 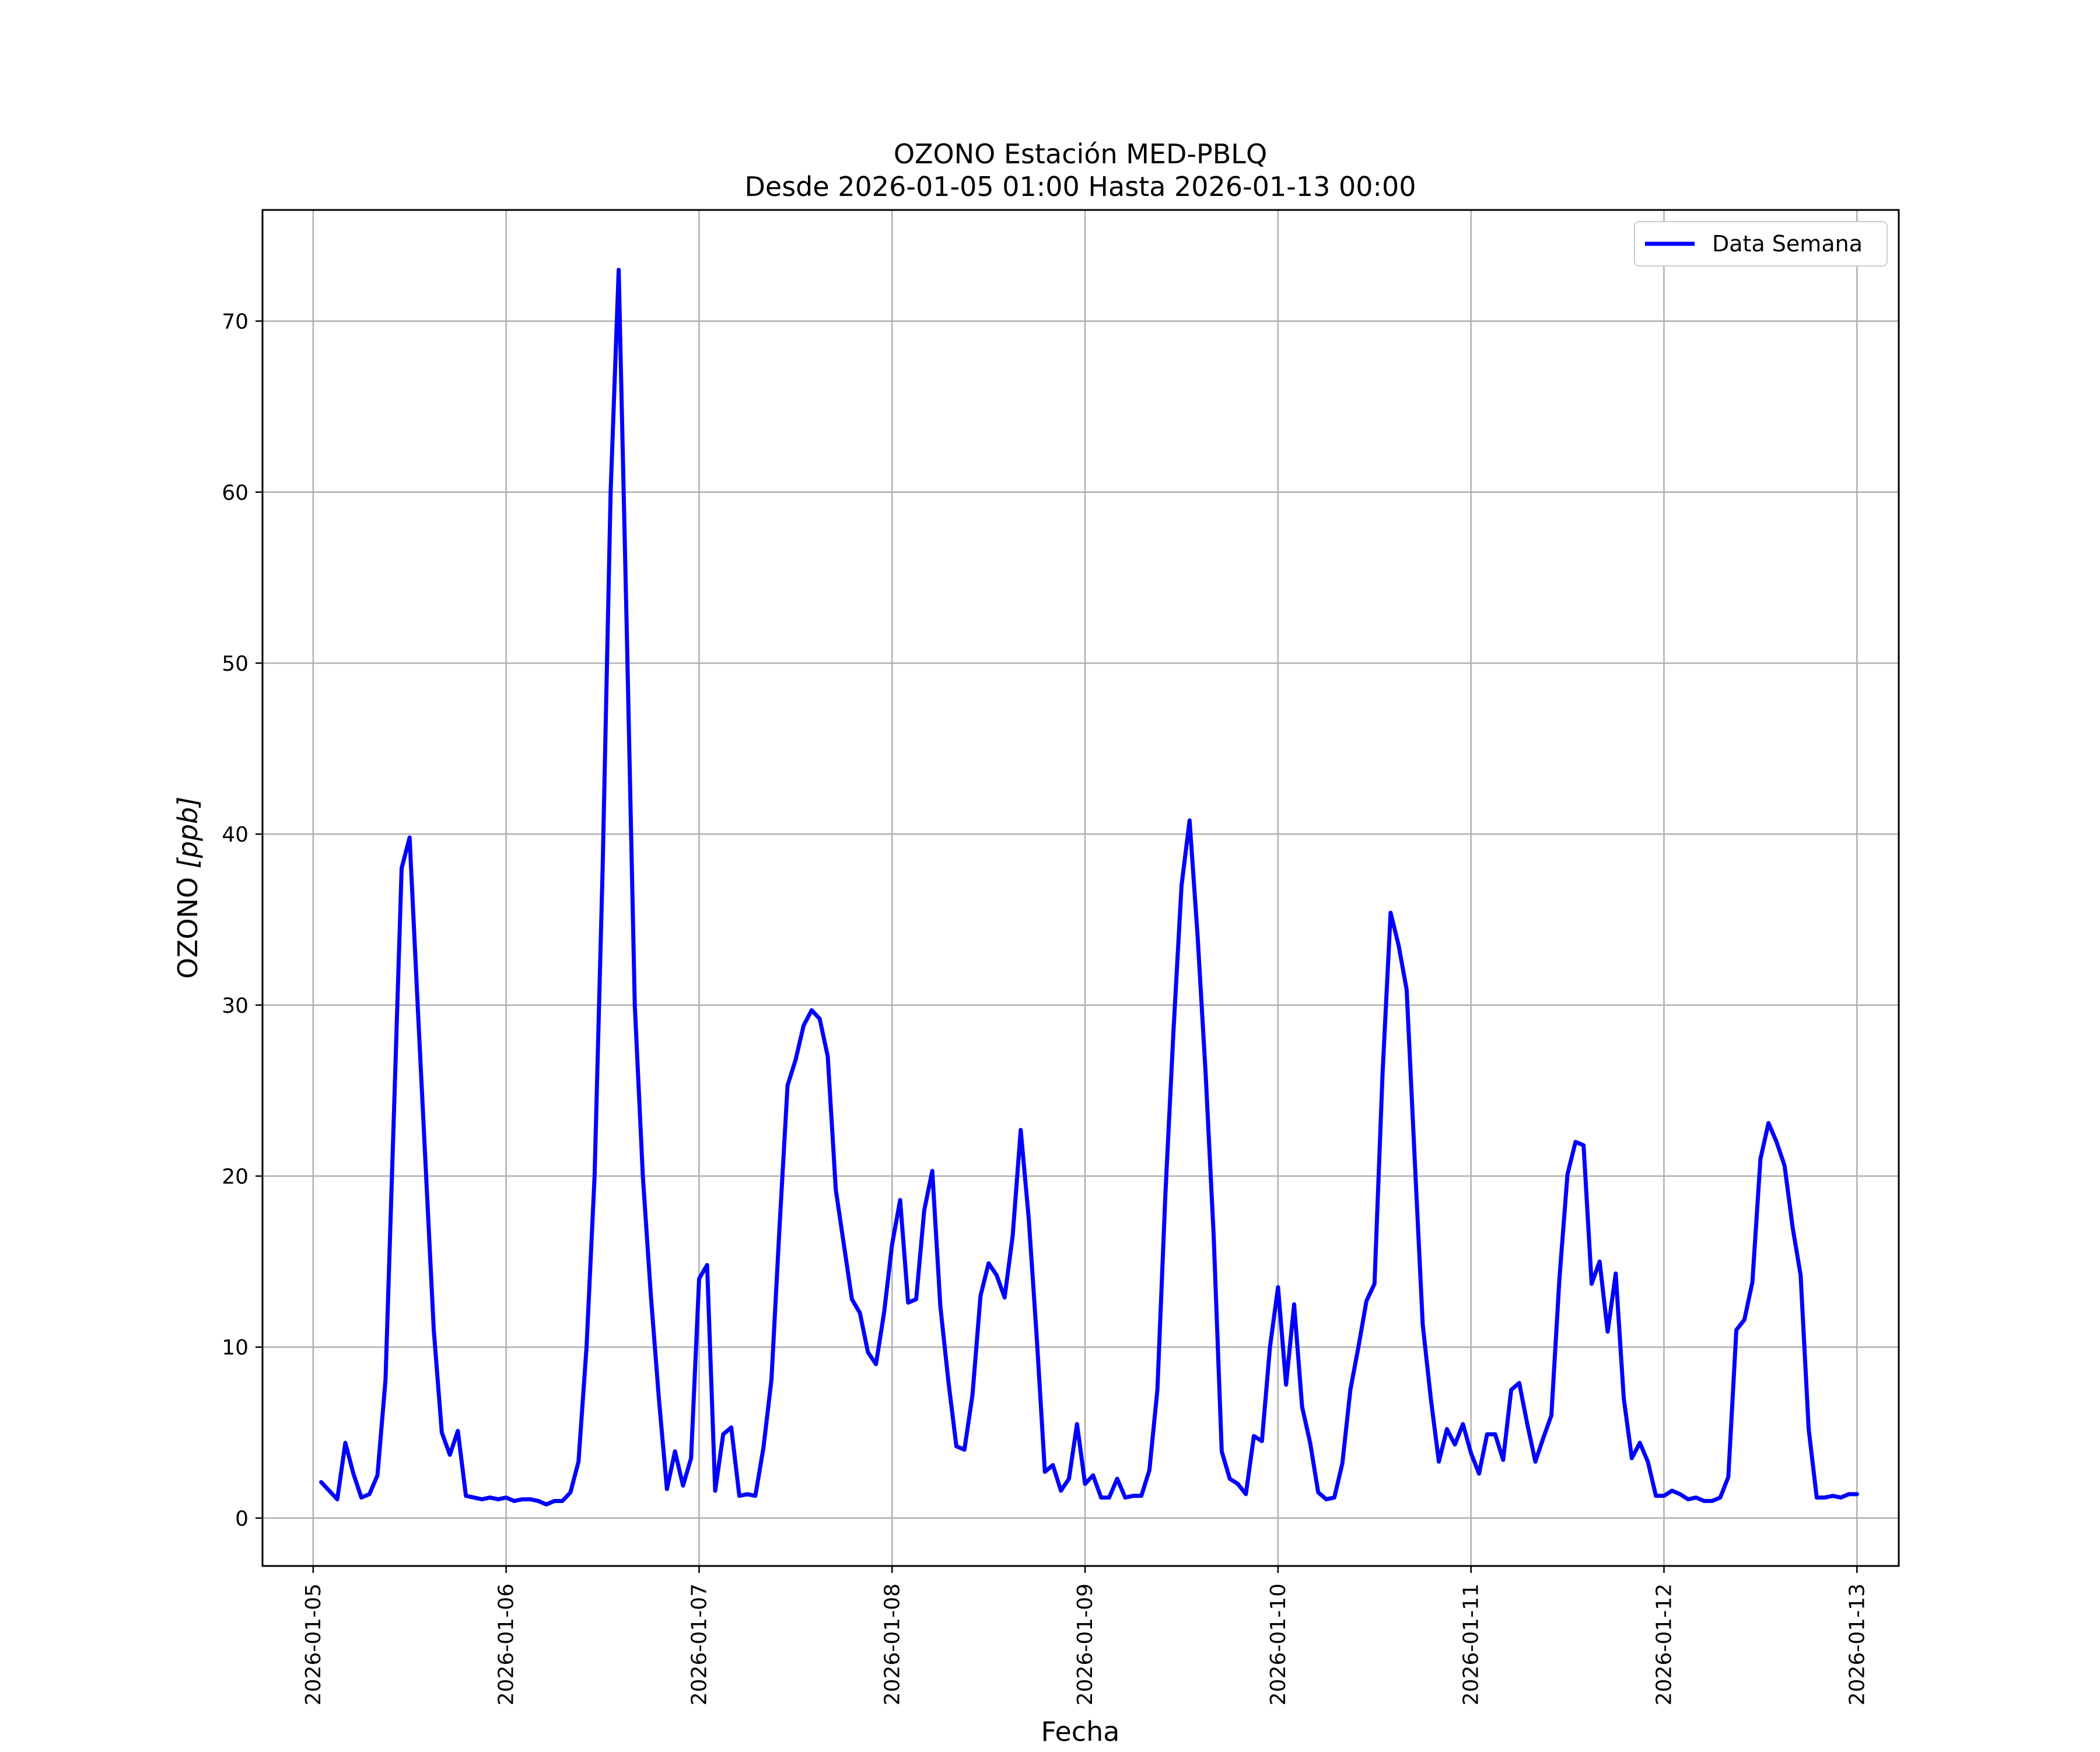 I want to click on y-tick-label: 60, so click(x=235, y=493).